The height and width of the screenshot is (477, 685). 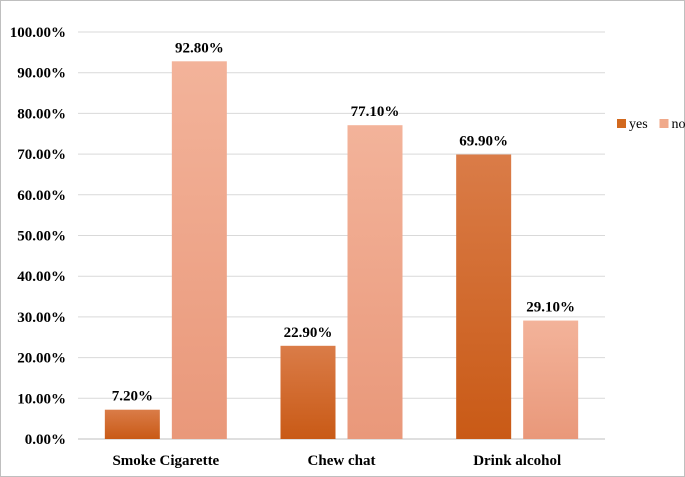 What do you see at coordinates (38, 33) in the screenshot?
I see `y-tick-label: 100.00%` at bounding box center [38, 33].